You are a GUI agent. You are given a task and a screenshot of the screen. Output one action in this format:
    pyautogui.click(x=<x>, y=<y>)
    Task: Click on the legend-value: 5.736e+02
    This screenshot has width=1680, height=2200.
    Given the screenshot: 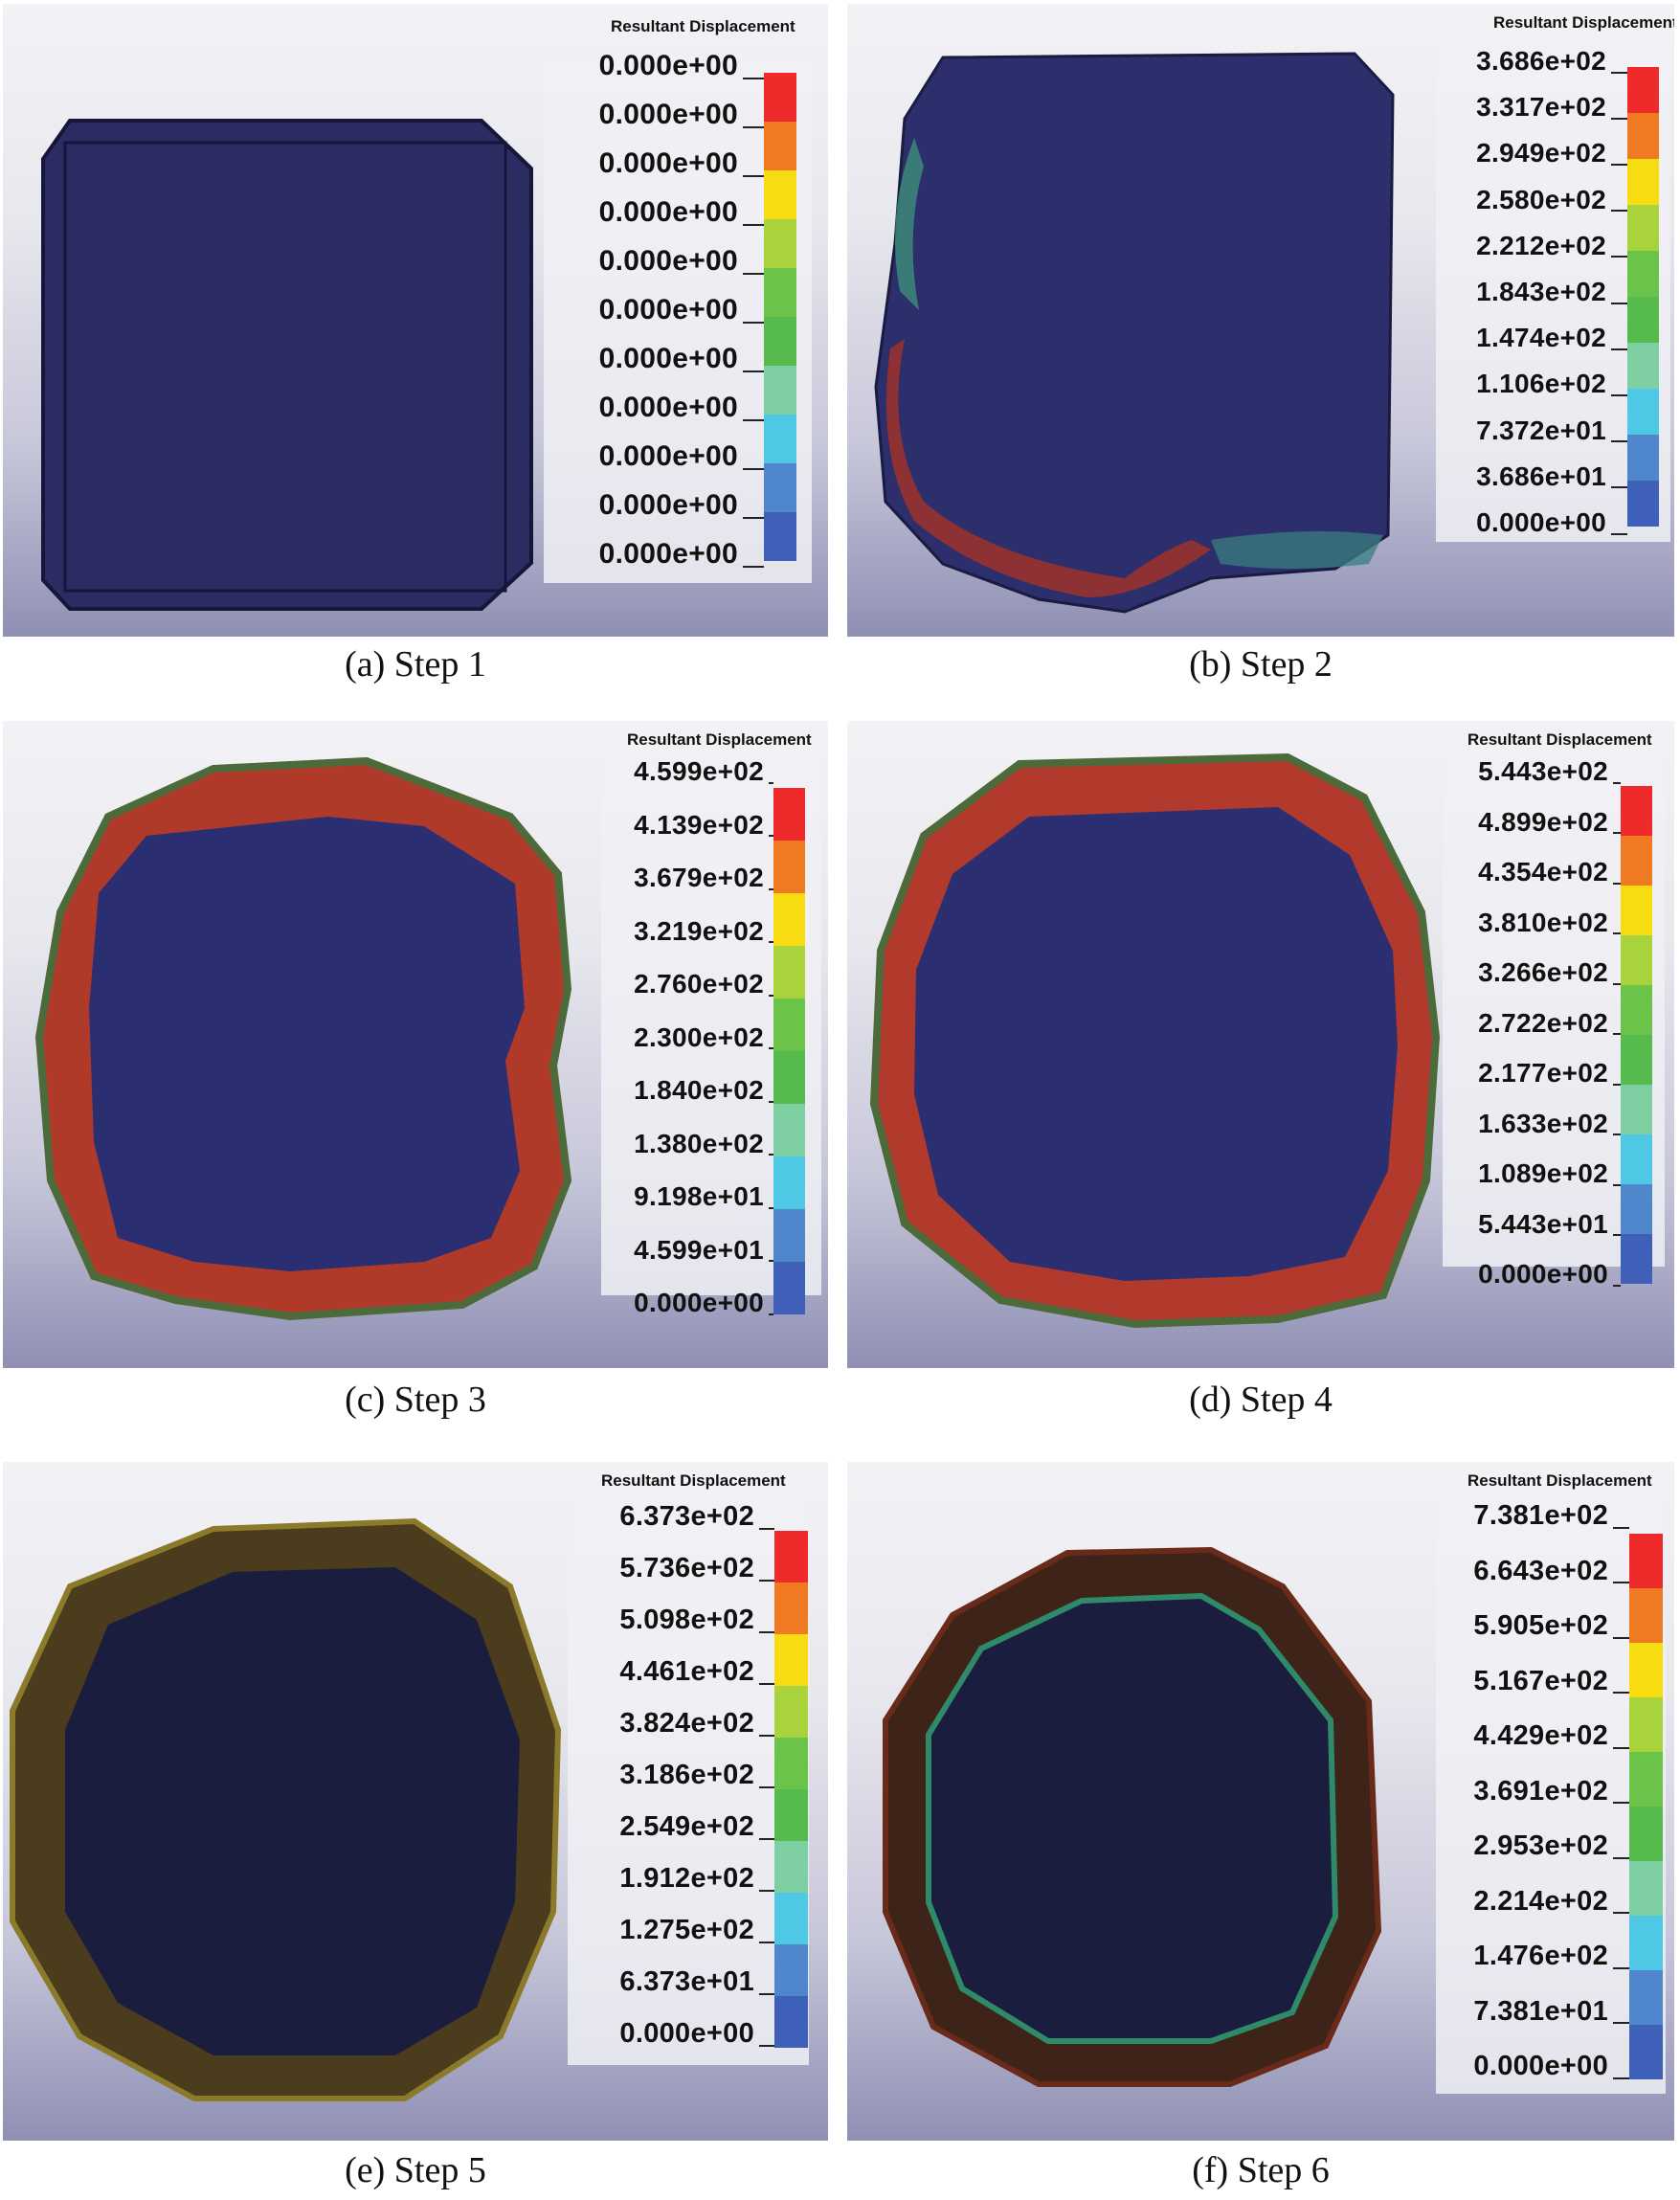 What is the action you would take?
    pyautogui.click(x=686, y=1568)
    